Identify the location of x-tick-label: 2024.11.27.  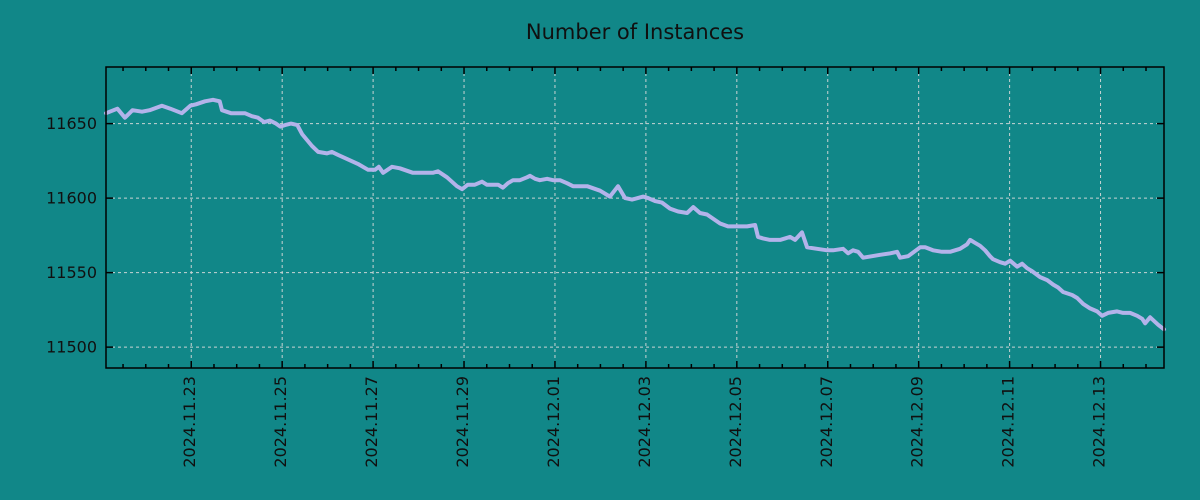
(371, 422).